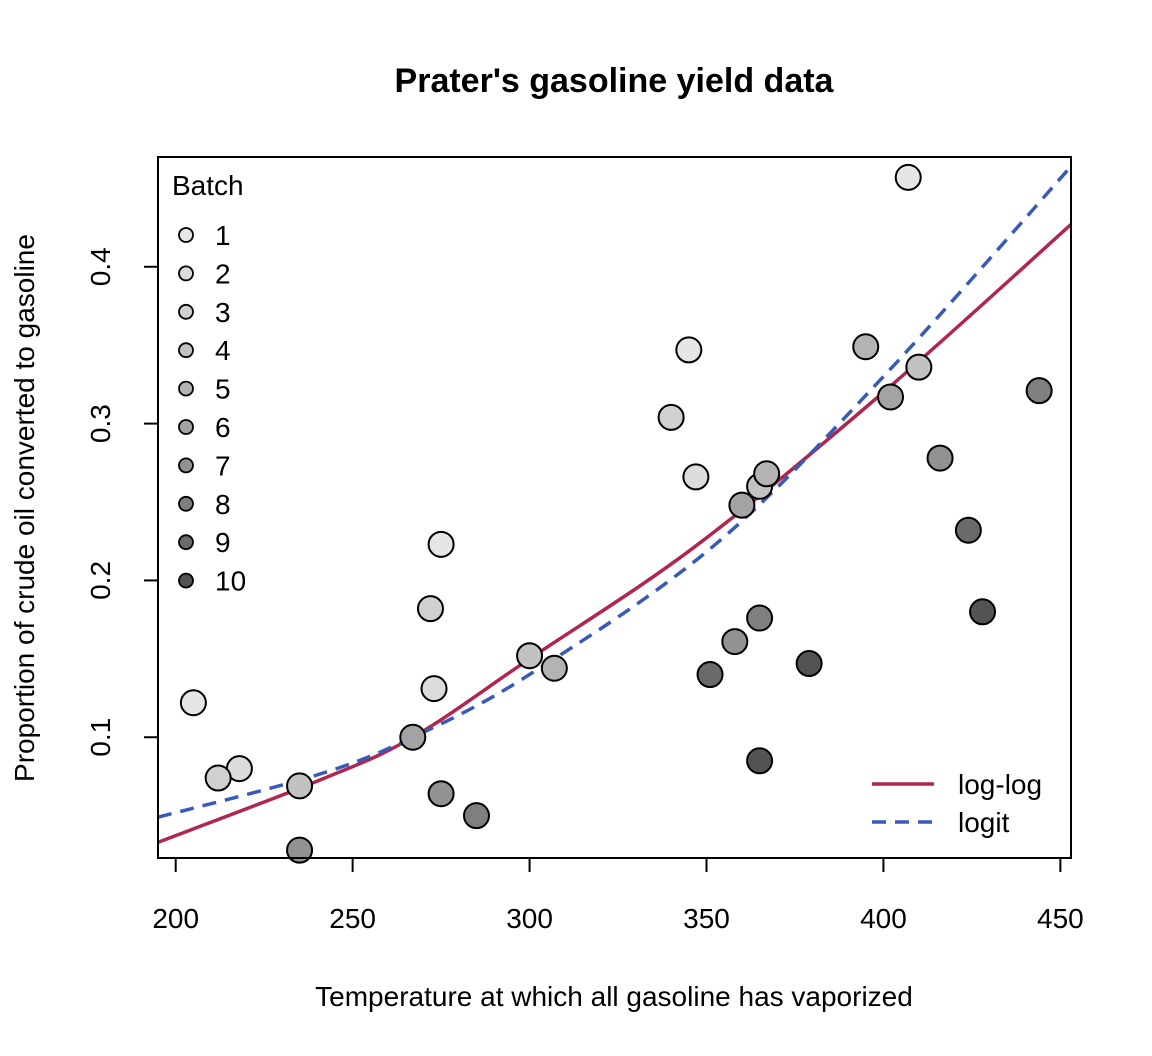 Image resolution: width=1152 pixels, height=1056 pixels. I want to click on batch-legend-label: 5, so click(223, 389).